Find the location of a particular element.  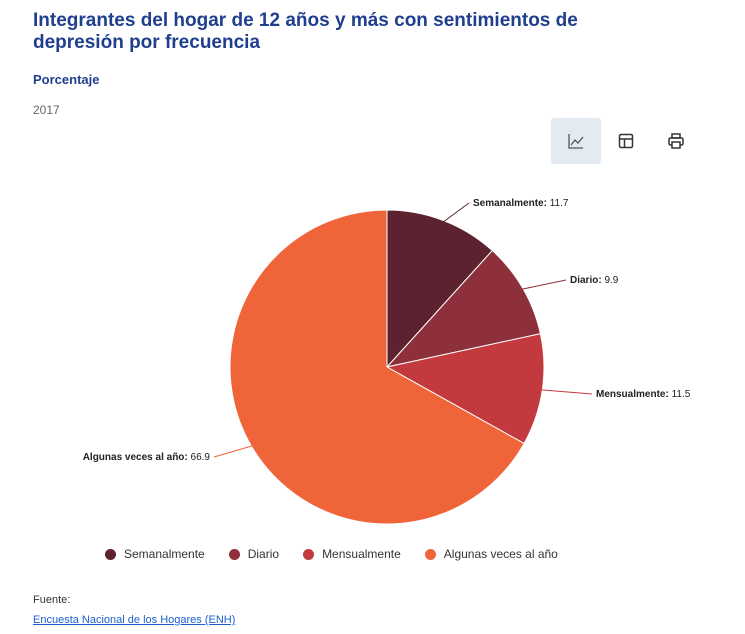

legend-label: Algunas veces al año is located at coordinates (500, 554).